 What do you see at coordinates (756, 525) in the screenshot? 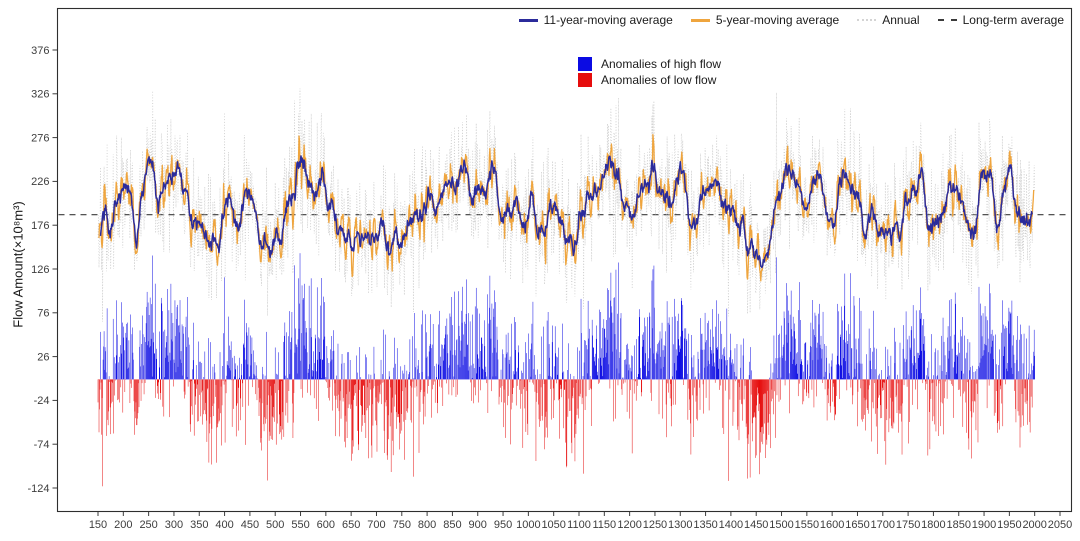
I see `x-tick-label: 1450` at bounding box center [756, 525].